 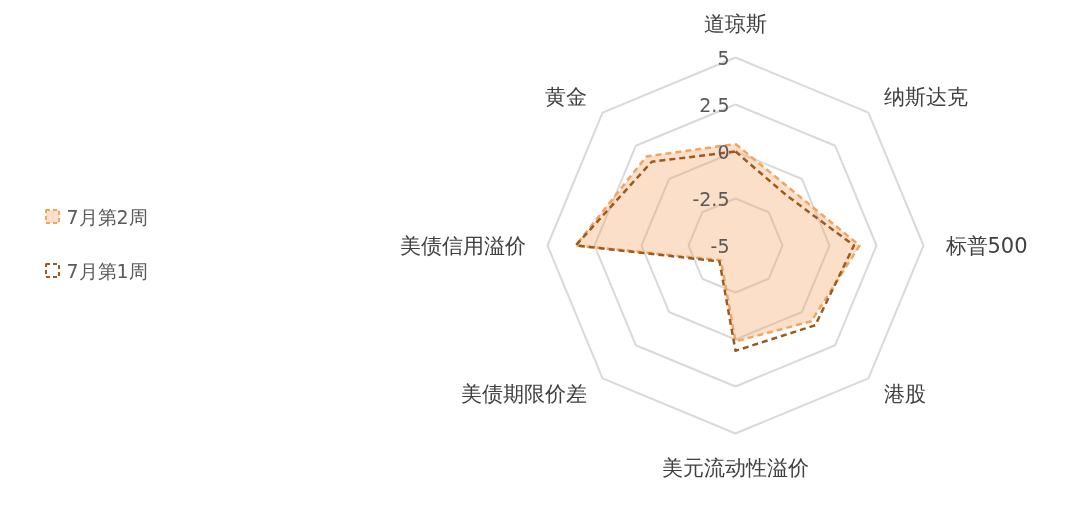 I want to click on spoke-label: 港股, so click(x=904, y=393).